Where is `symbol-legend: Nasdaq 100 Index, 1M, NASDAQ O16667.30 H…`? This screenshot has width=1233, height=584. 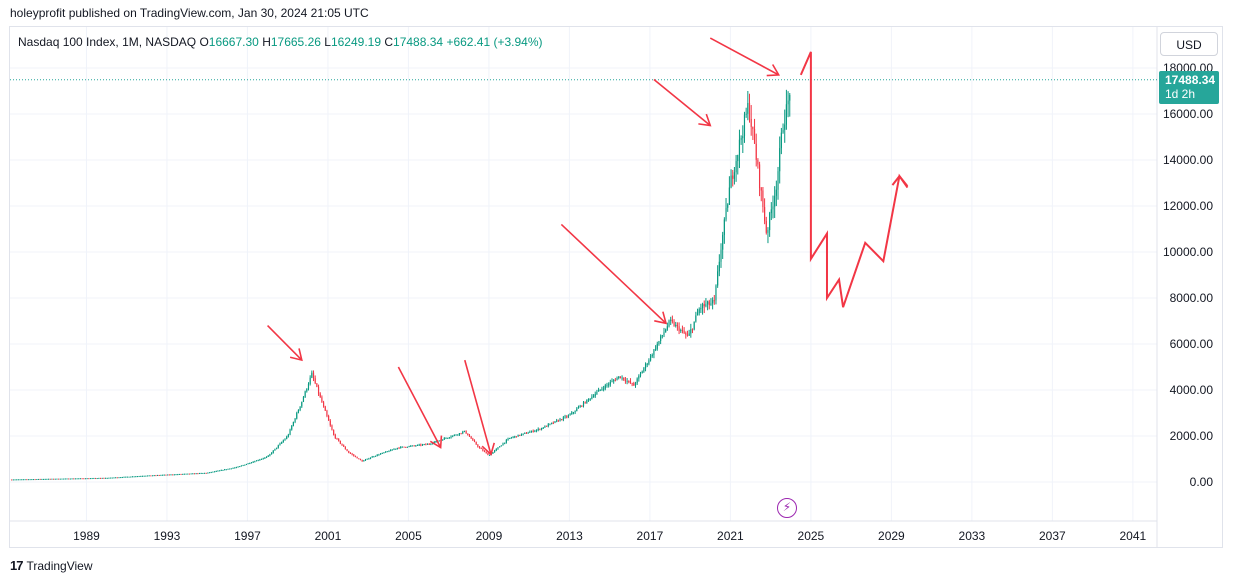
symbol-legend: Nasdaq 100 Index, 1M, NASDAQ O16667.30 H… is located at coordinates (280, 42).